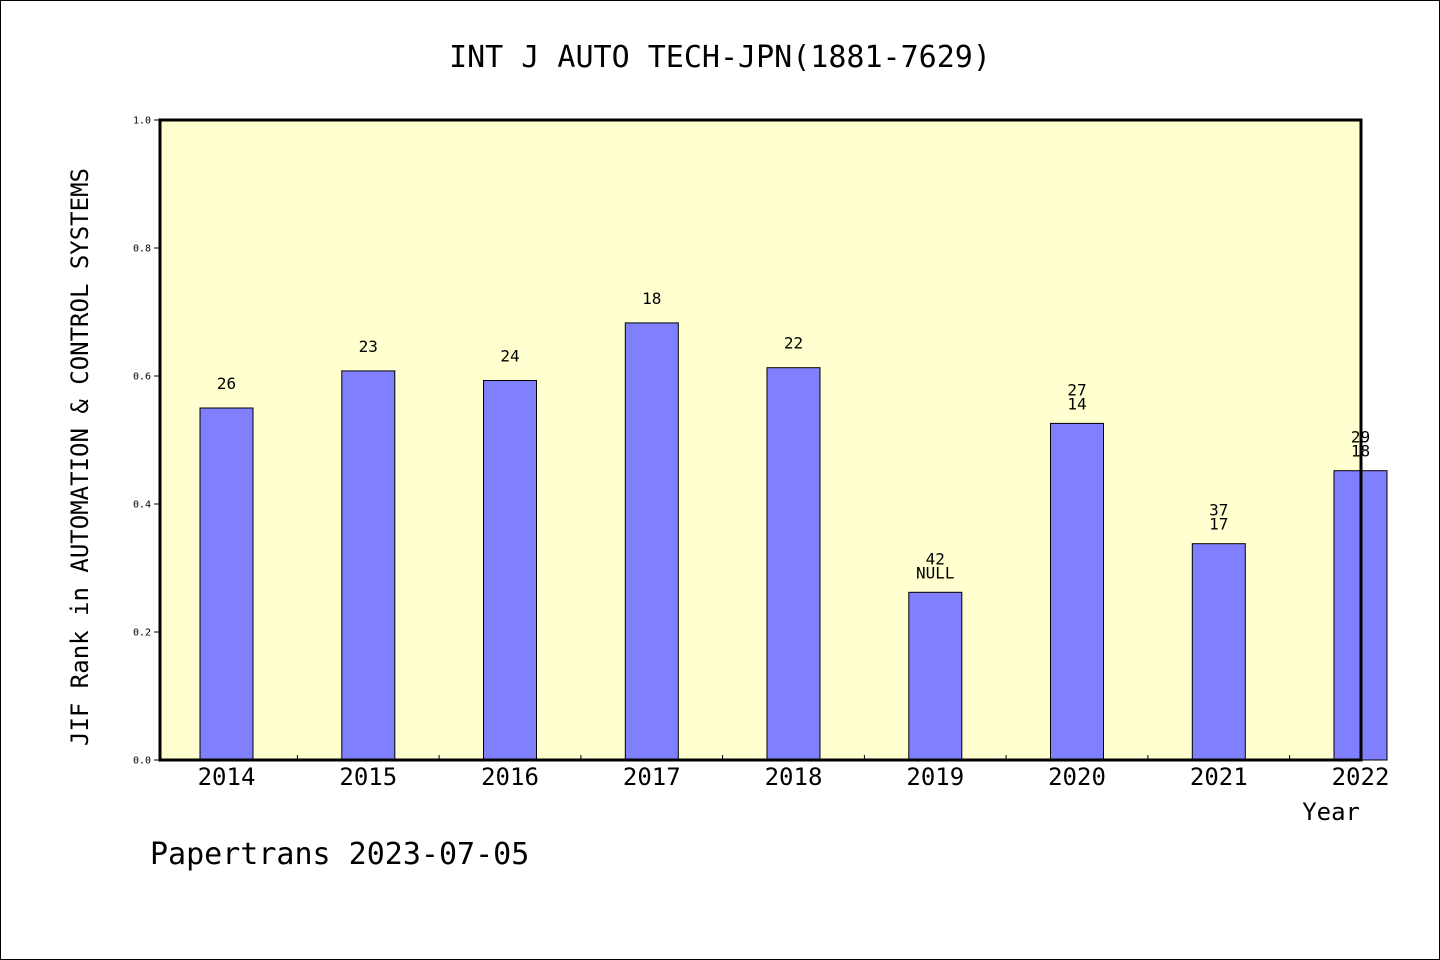 The height and width of the screenshot is (960, 1440). Describe the element at coordinates (1219, 777) in the screenshot. I see `x-tick-label-2021: 2021` at that location.